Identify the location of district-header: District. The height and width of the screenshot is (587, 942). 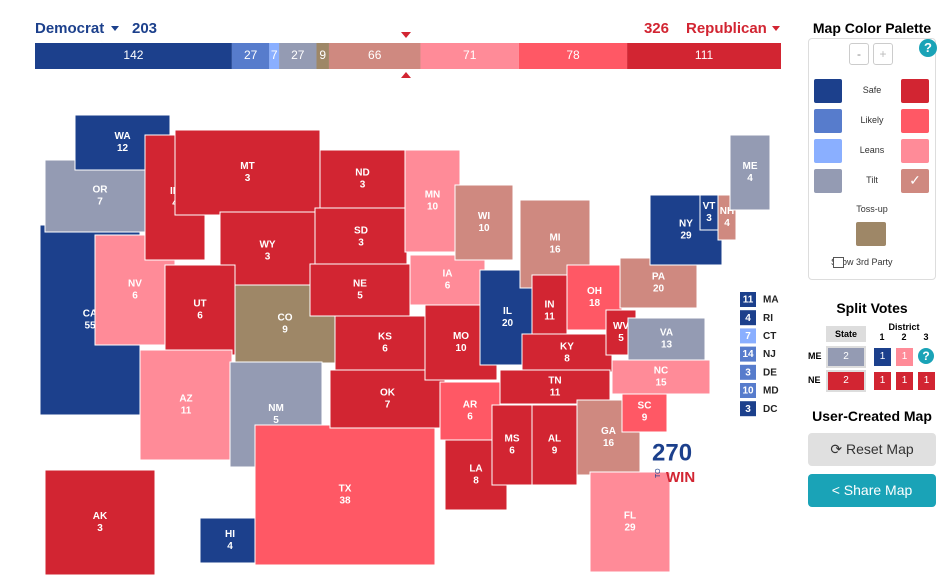
(904, 327).